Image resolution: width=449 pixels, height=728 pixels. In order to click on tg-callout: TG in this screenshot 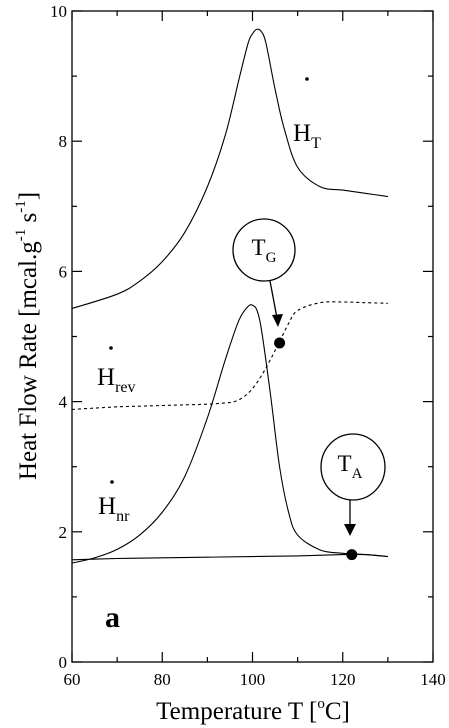, I will do `click(264, 272)`.